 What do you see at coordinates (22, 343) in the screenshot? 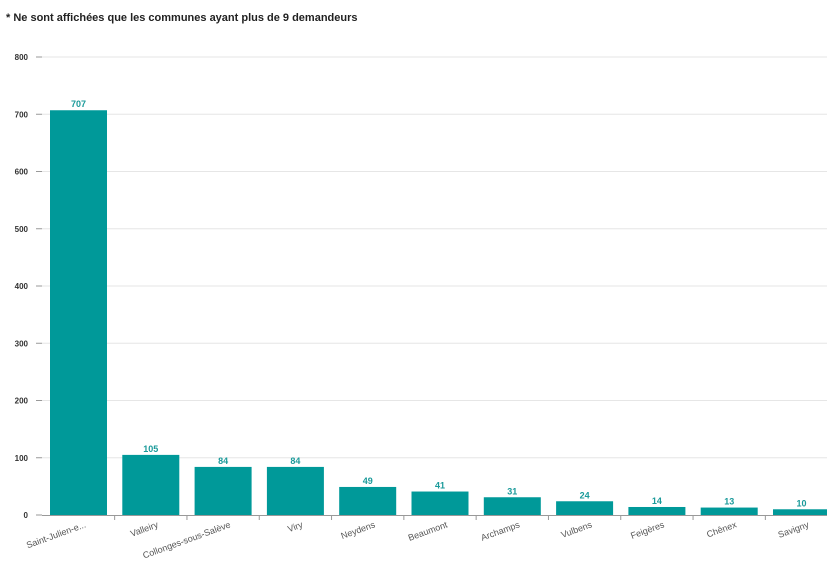
I see `y-tick-label: 300` at bounding box center [22, 343].